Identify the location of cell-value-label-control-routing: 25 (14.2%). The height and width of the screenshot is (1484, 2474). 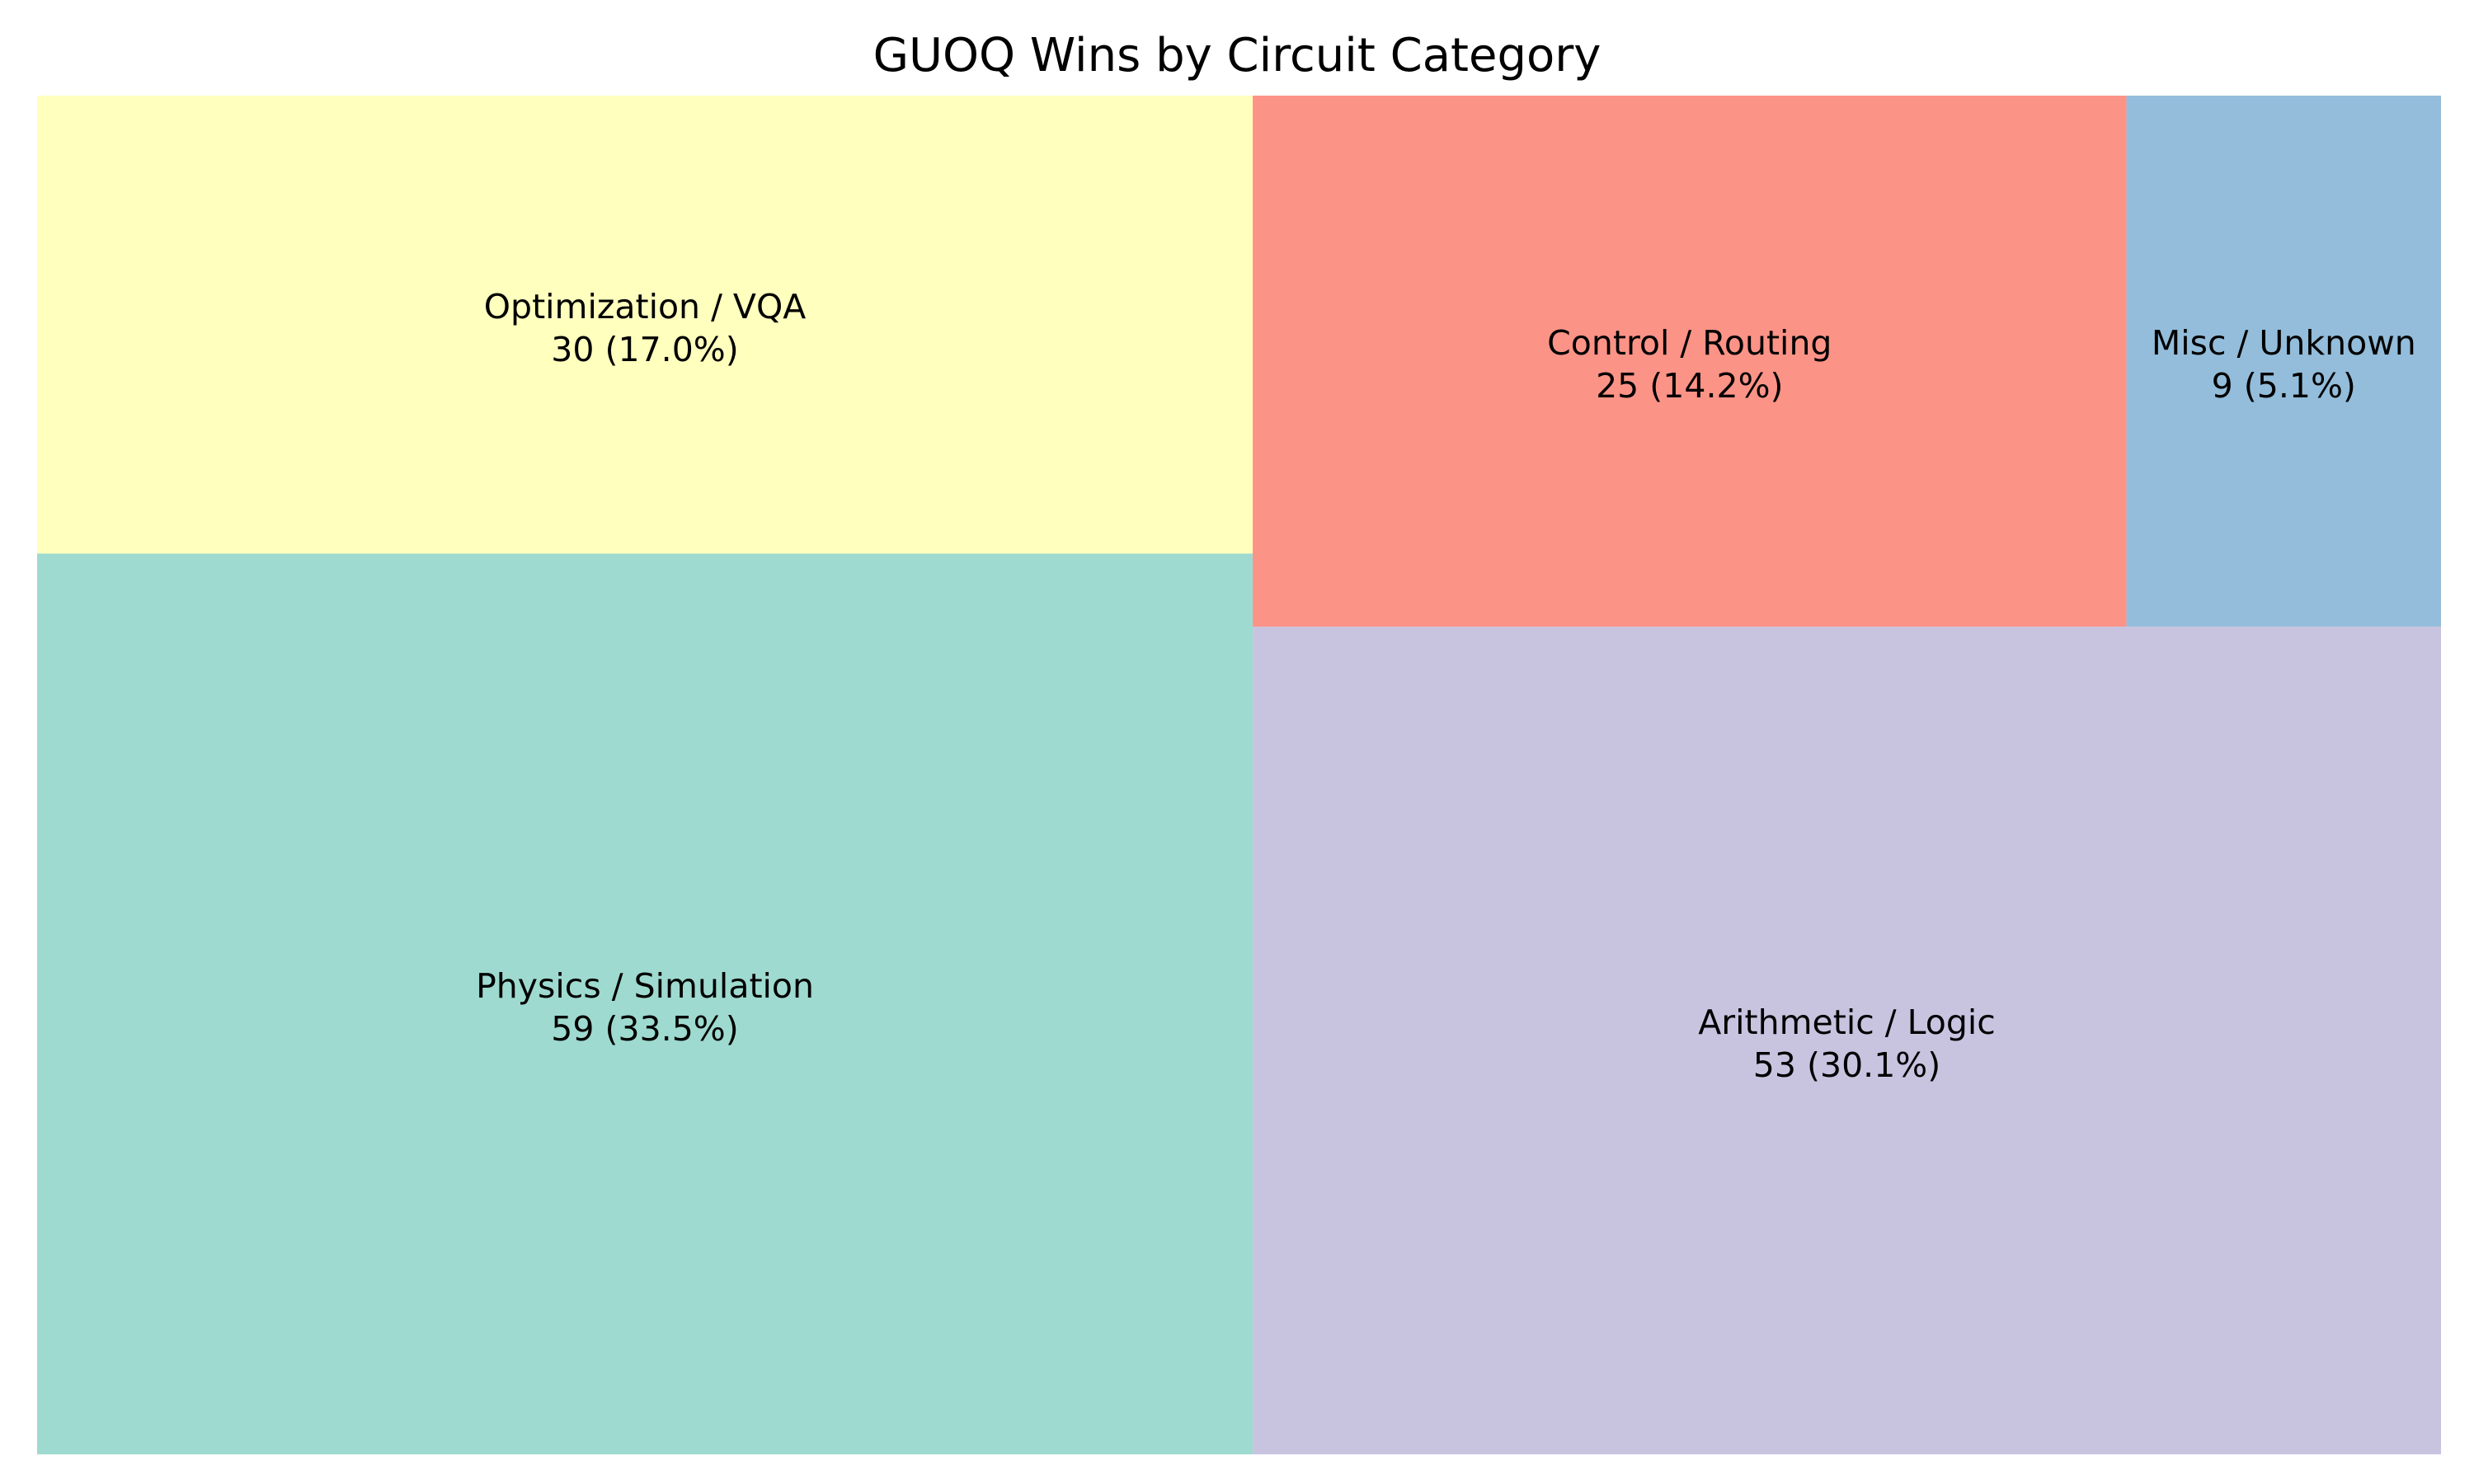
(1689, 386).